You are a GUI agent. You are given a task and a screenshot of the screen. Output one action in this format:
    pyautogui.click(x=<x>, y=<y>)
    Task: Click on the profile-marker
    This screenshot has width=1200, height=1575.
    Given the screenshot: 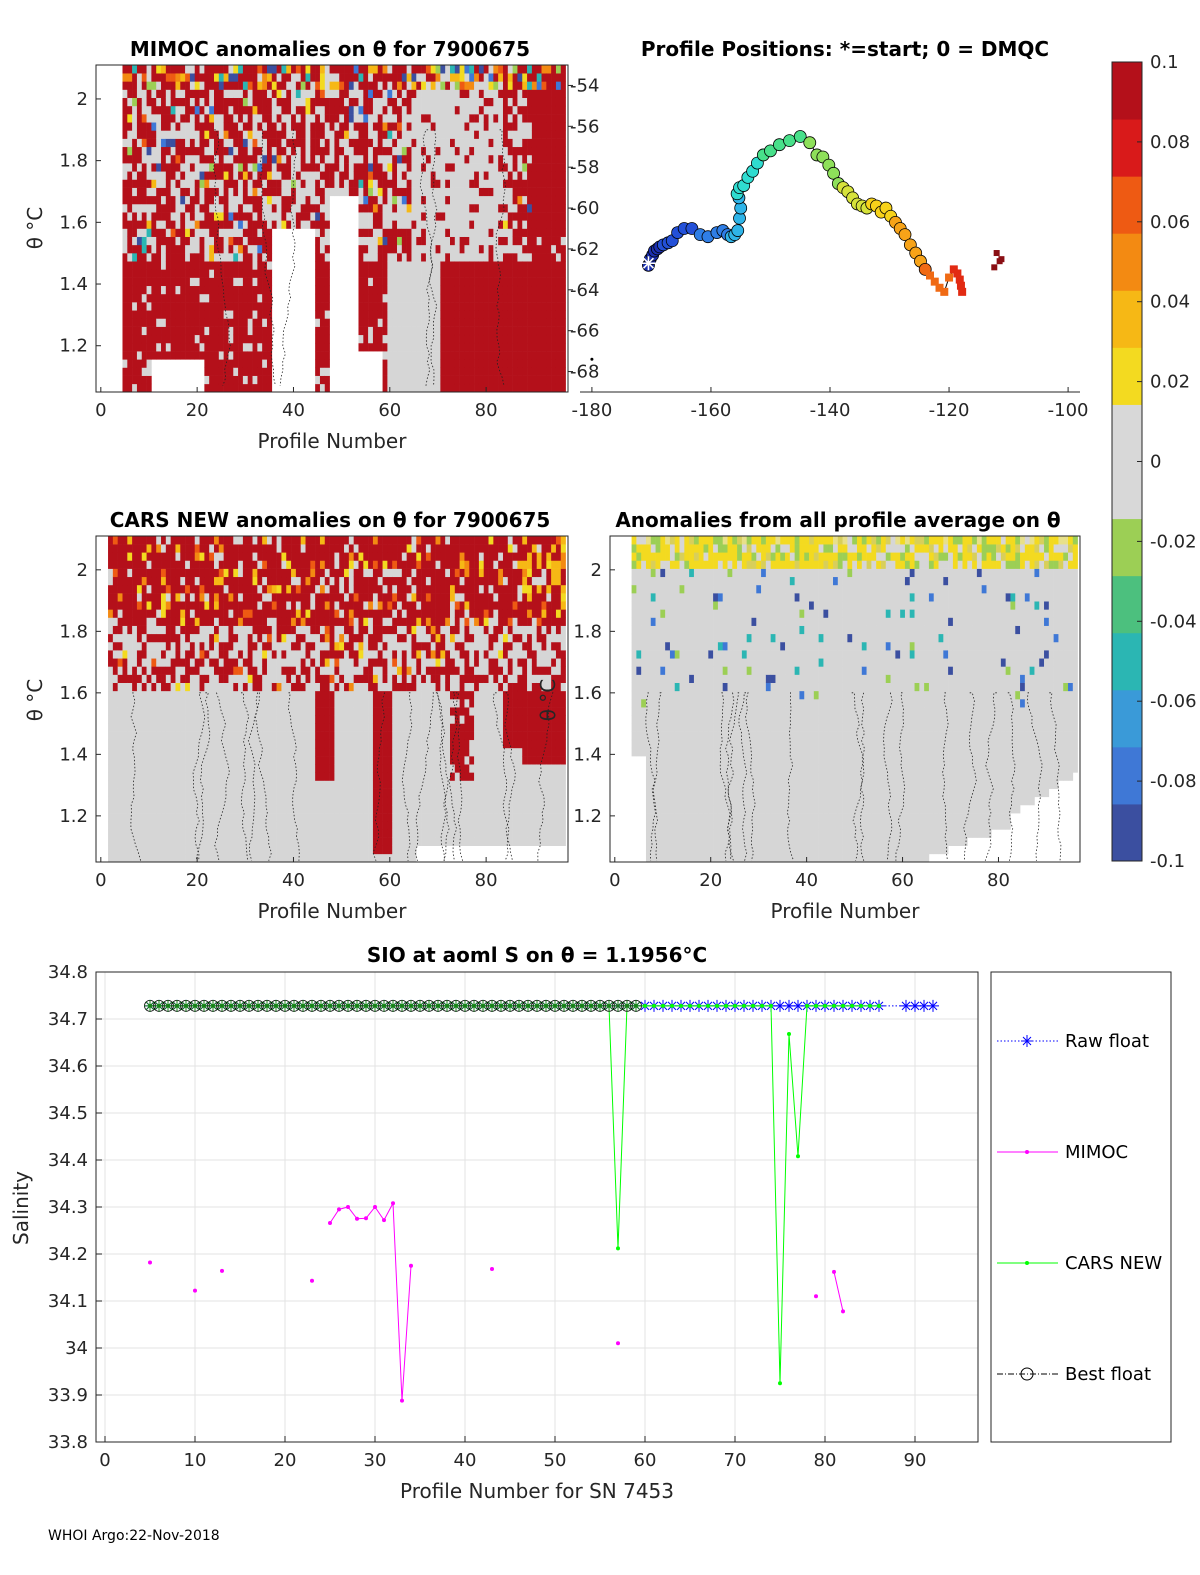 What is the action you would take?
    pyautogui.click(x=959, y=279)
    